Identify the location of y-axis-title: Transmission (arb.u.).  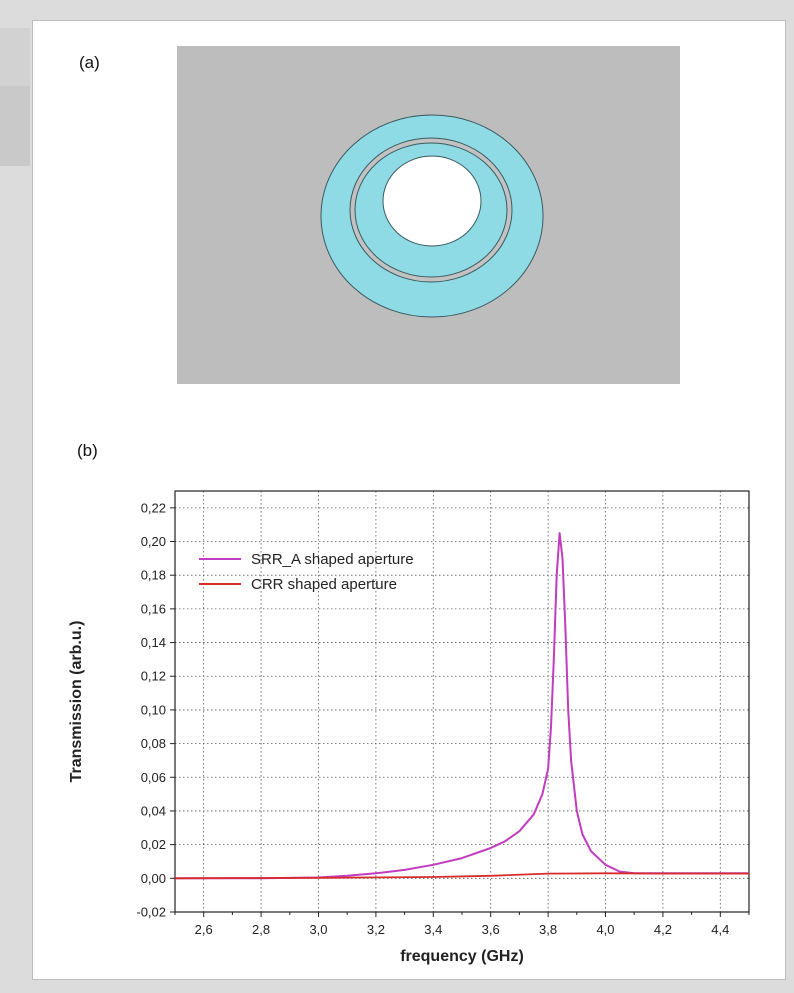
(76, 702).